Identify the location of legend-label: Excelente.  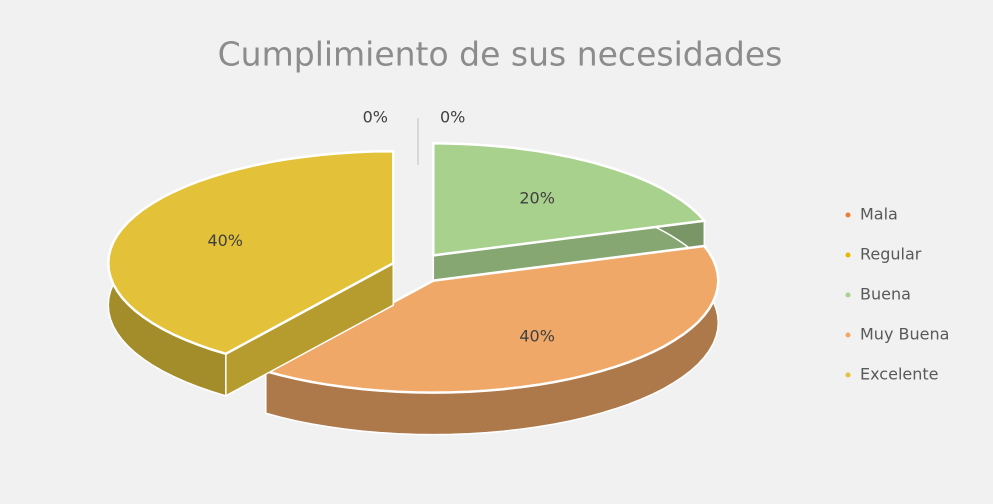
(899, 374).